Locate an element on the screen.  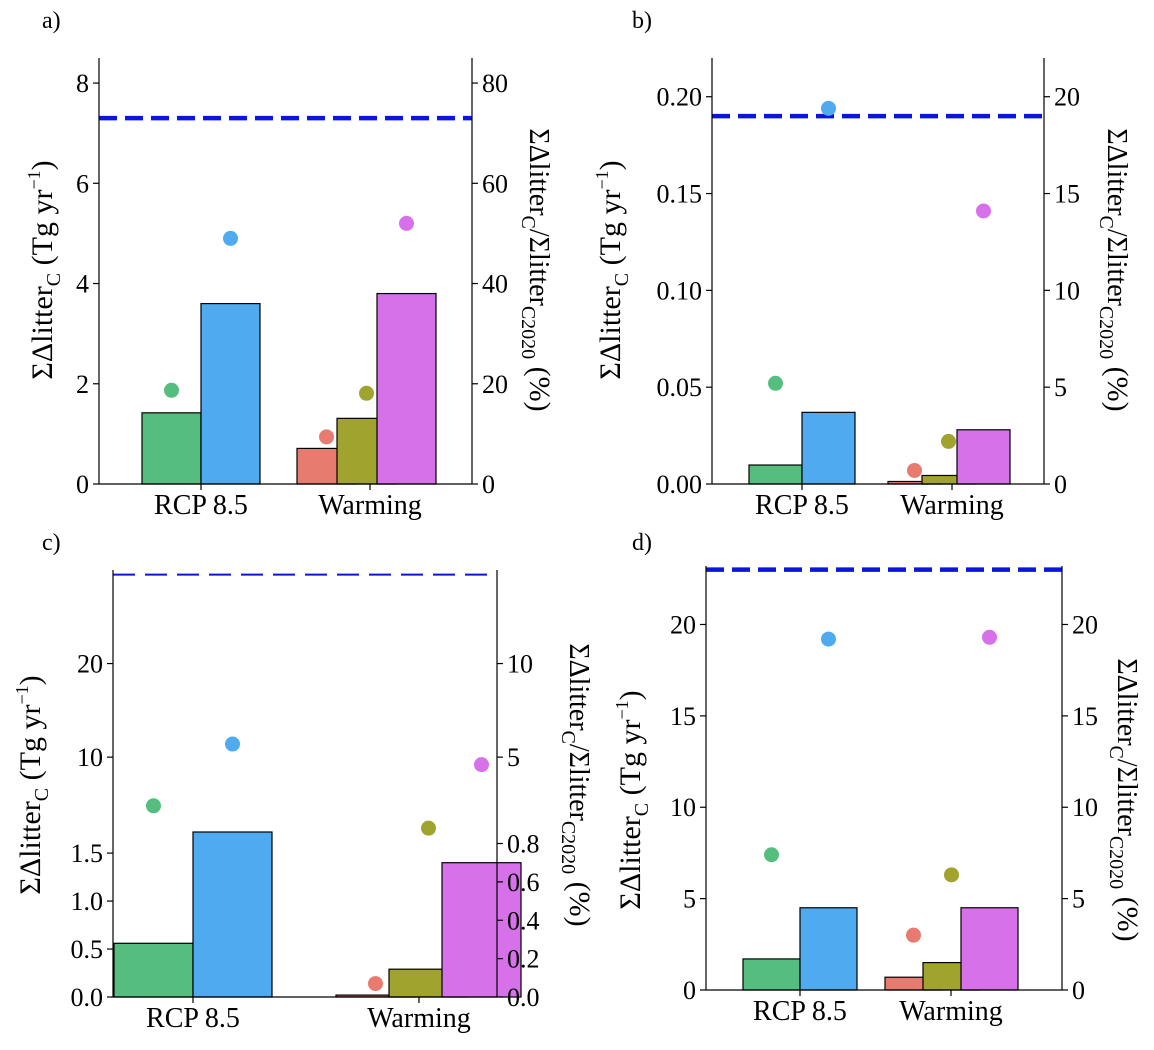
panel-a-right-tick-label: 0 is located at coordinates (488, 484).